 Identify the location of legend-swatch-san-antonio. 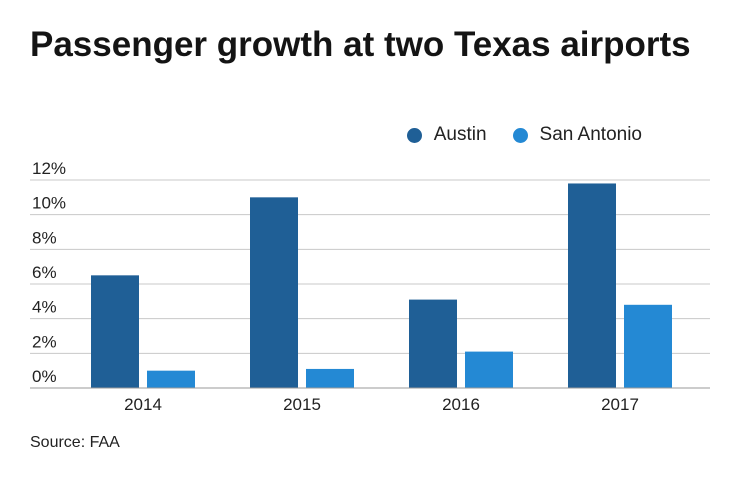
(520, 135).